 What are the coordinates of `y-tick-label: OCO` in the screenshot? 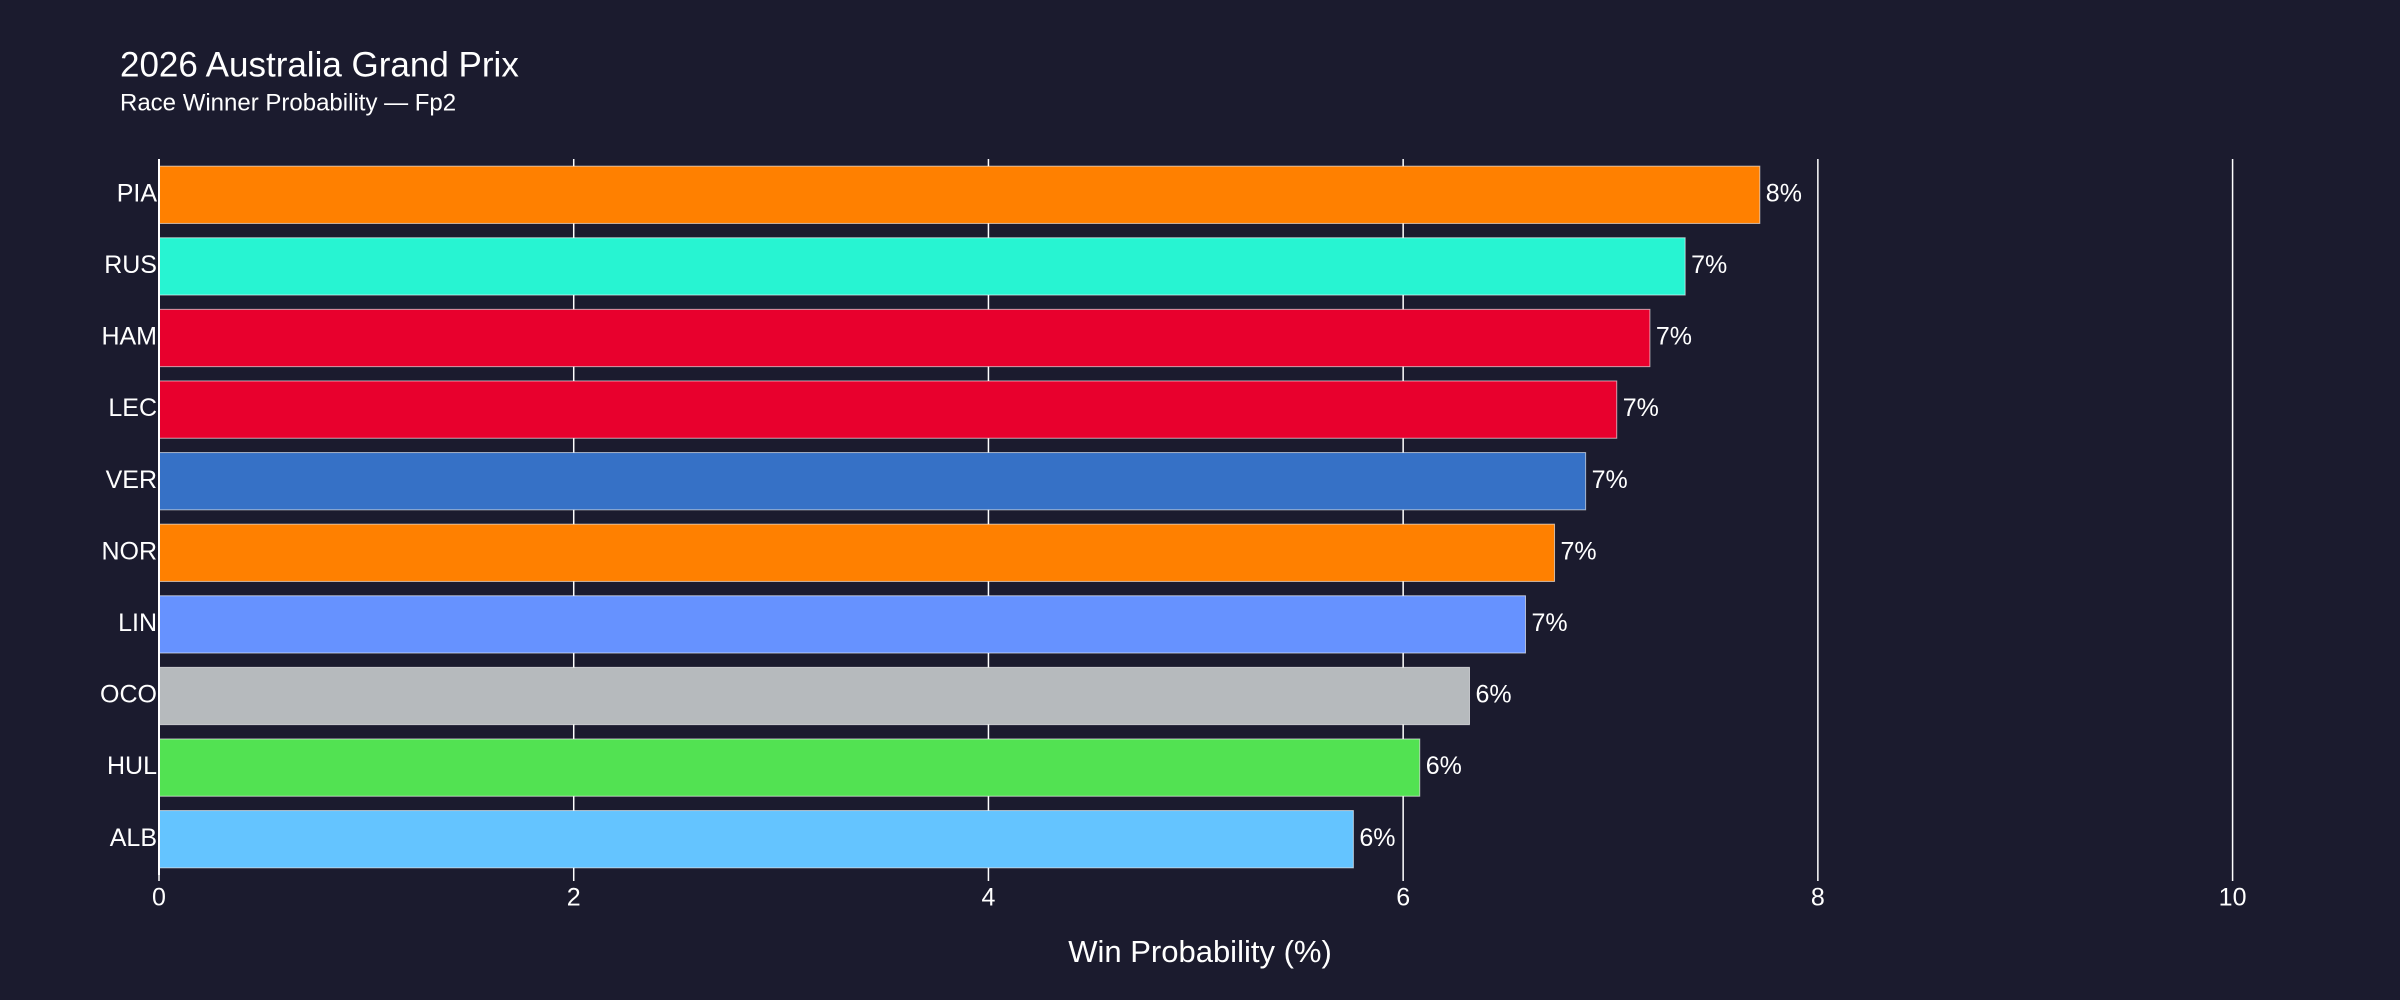 It's located at (128, 695).